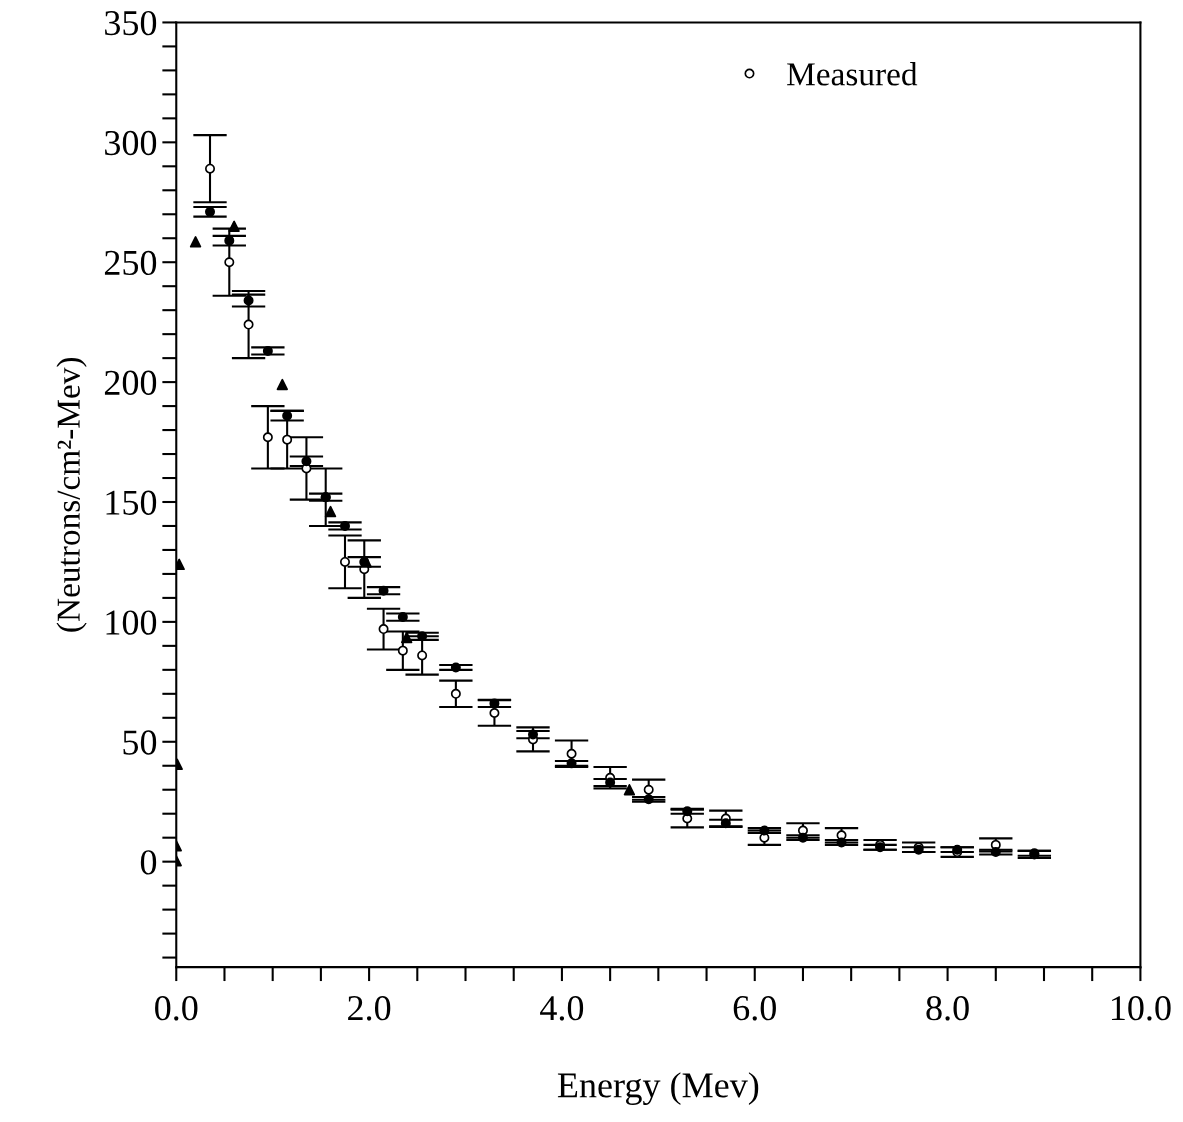  I want to click on x-tick-label: 6.0, so click(754, 1008).